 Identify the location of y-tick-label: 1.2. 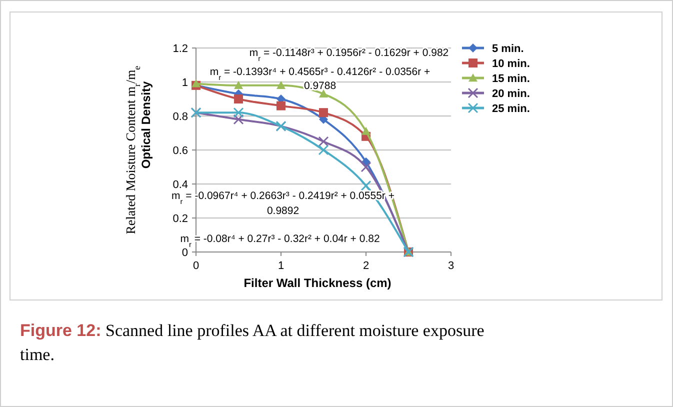
(180, 48).